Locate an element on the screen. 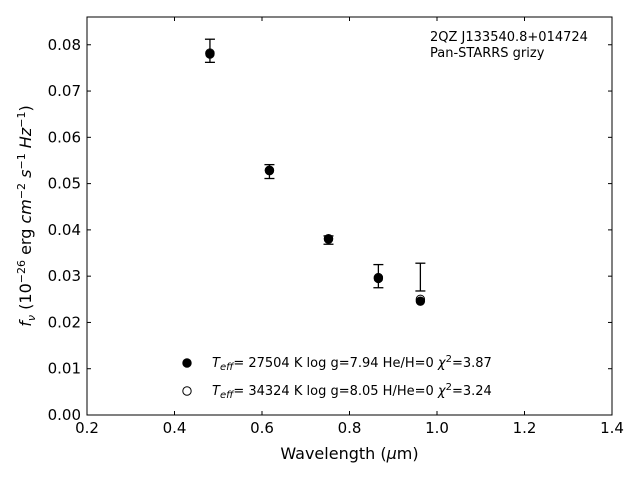 Image resolution: width=640 pixels, height=480 pixels. legend-entry-2: Teff= 34324 K log g=8.05 H/He=0 χ2=3.24 is located at coordinates (352, 391).